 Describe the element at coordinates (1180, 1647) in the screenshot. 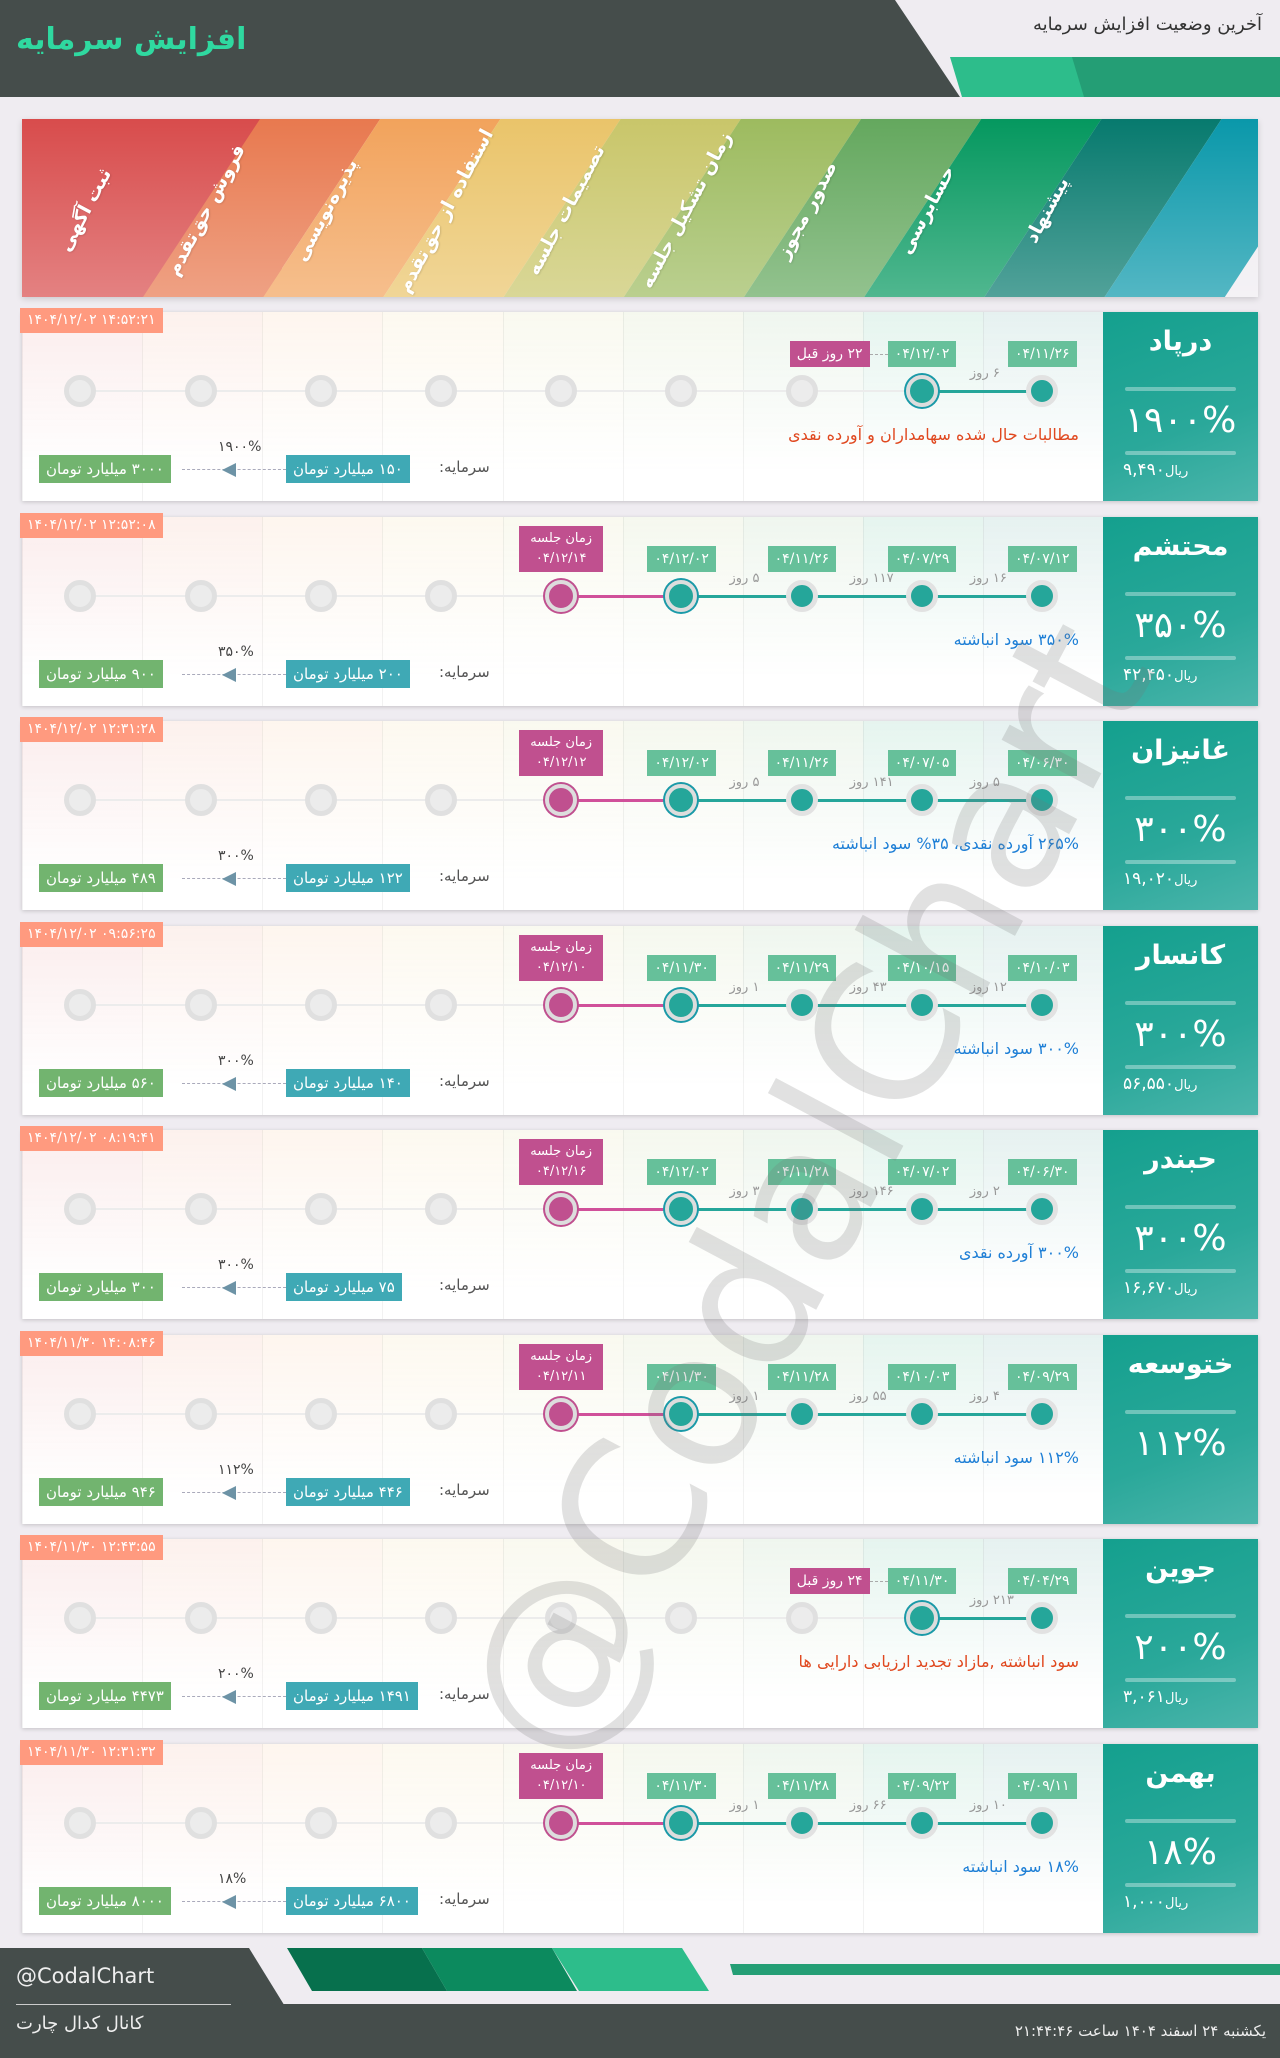

I see `increase-percent: ۲۰۰%` at that location.